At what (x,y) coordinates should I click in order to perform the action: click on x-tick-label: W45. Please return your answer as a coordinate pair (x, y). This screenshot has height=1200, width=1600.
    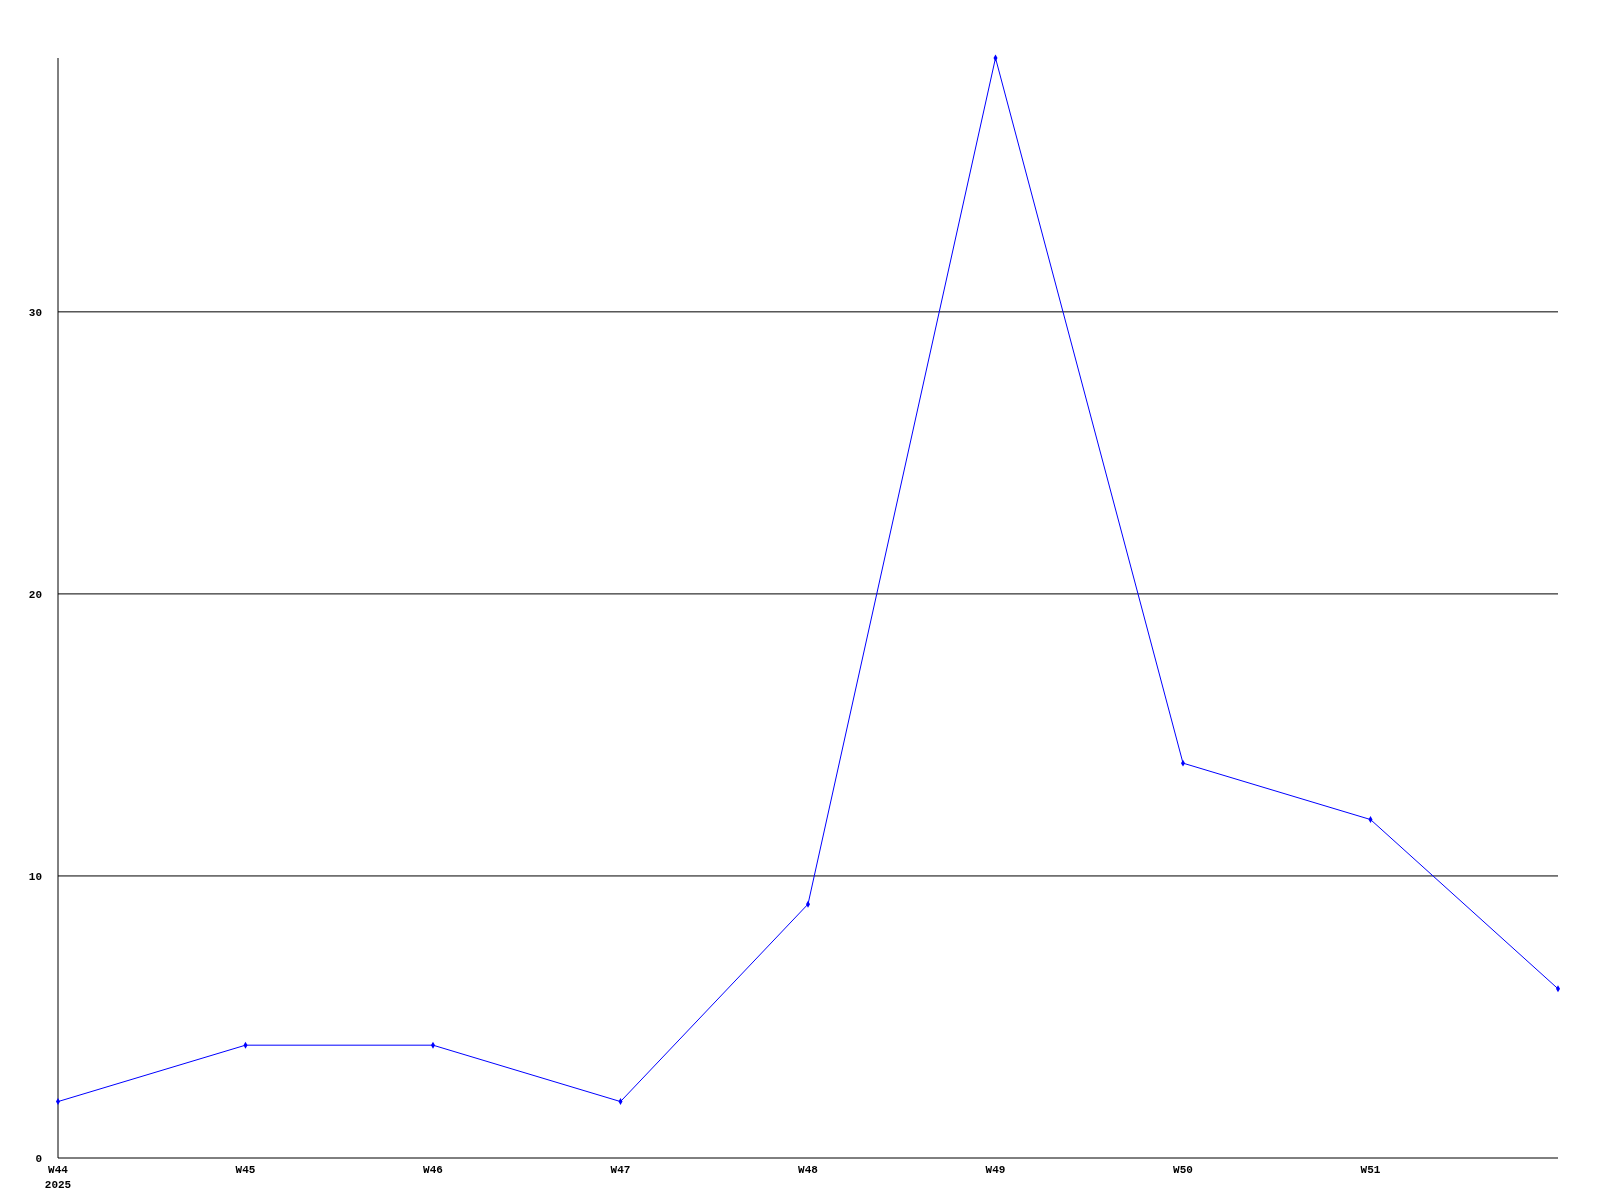
    Looking at the image, I should click on (245, 1170).